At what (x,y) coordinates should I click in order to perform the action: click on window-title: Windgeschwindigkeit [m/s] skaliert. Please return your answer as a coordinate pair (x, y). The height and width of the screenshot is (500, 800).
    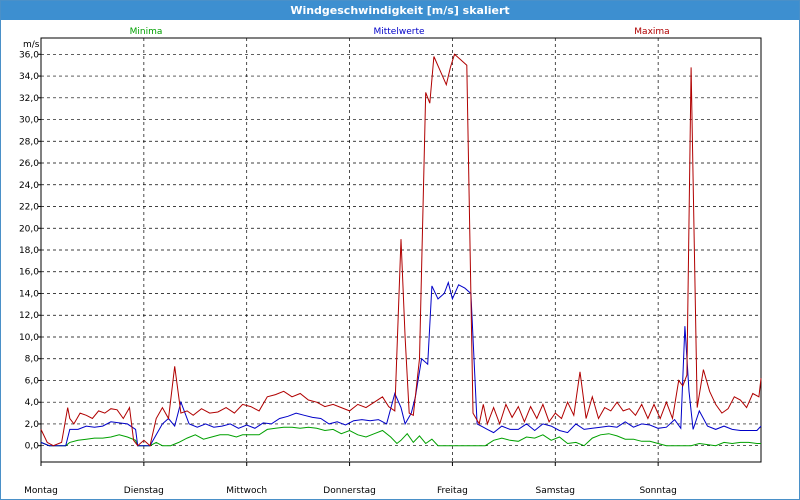
    Looking at the image, I should click on (400, 10).